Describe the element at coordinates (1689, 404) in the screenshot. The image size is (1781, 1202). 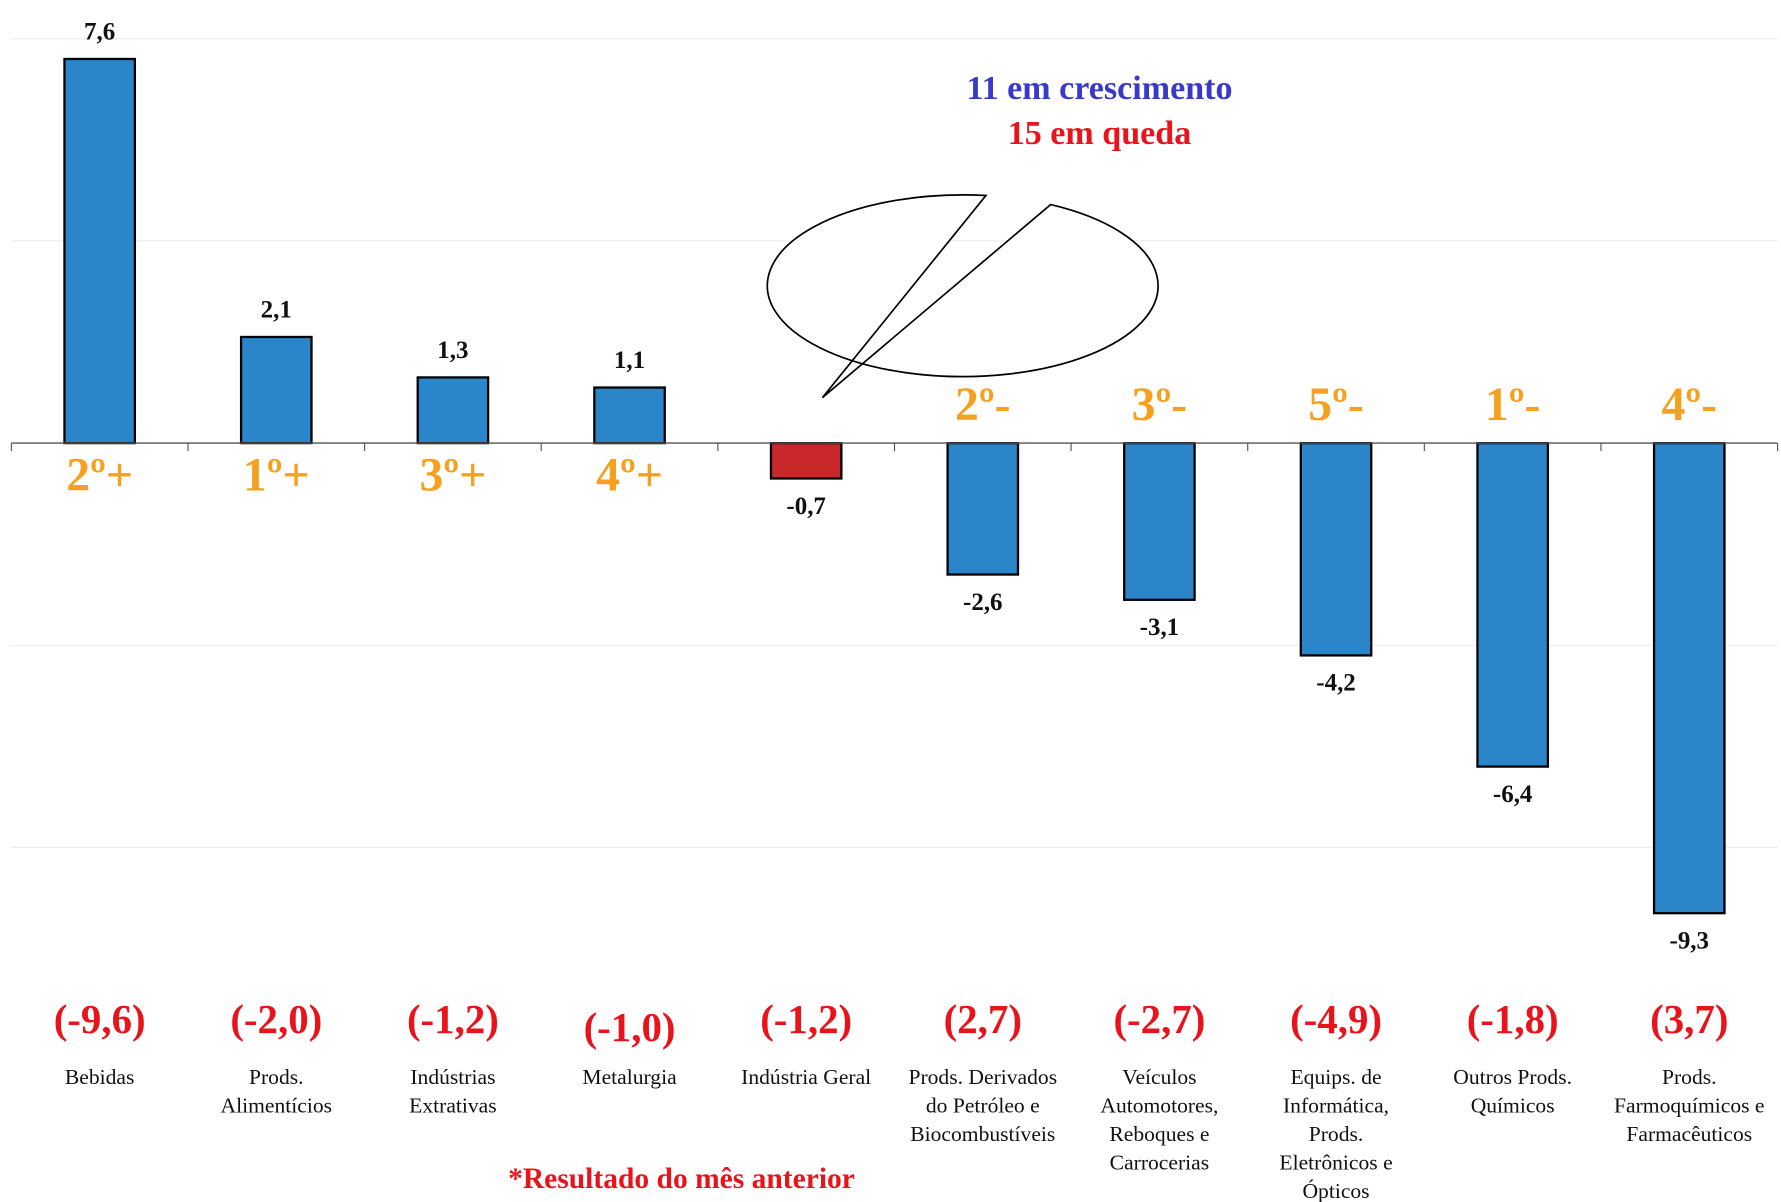
I see `rank-label: 4º-` at that location.